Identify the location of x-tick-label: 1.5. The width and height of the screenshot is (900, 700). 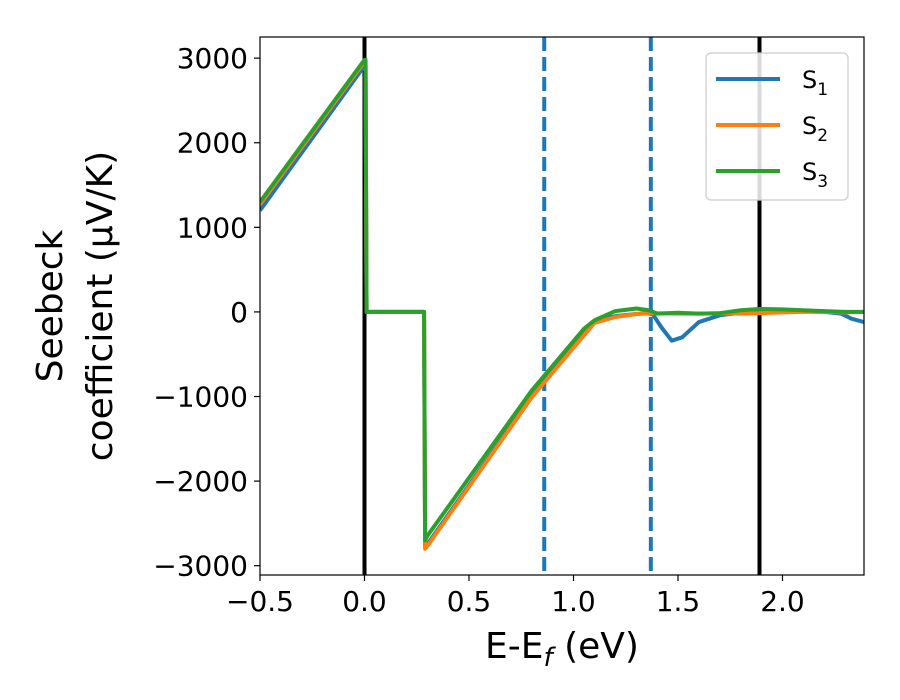
(678, 601).